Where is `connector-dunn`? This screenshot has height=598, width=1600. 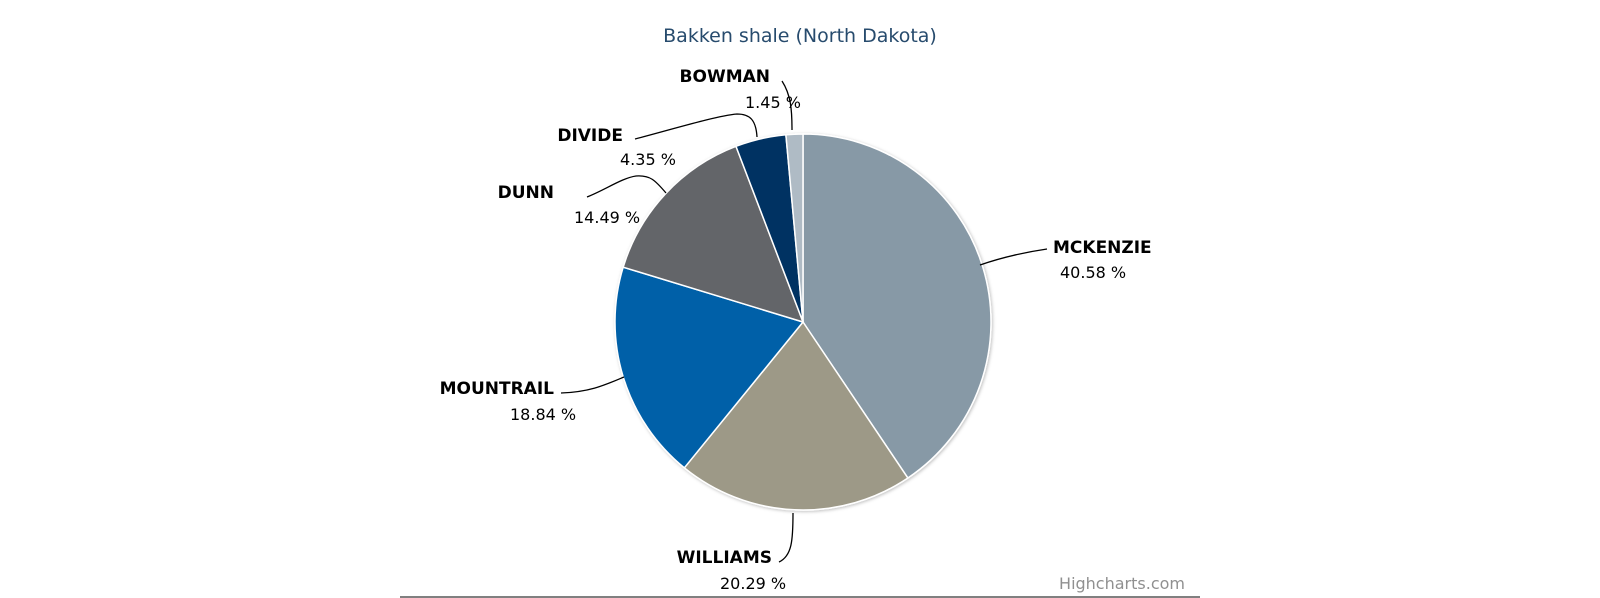 connector-dunn is located at coordinates (626, 186).